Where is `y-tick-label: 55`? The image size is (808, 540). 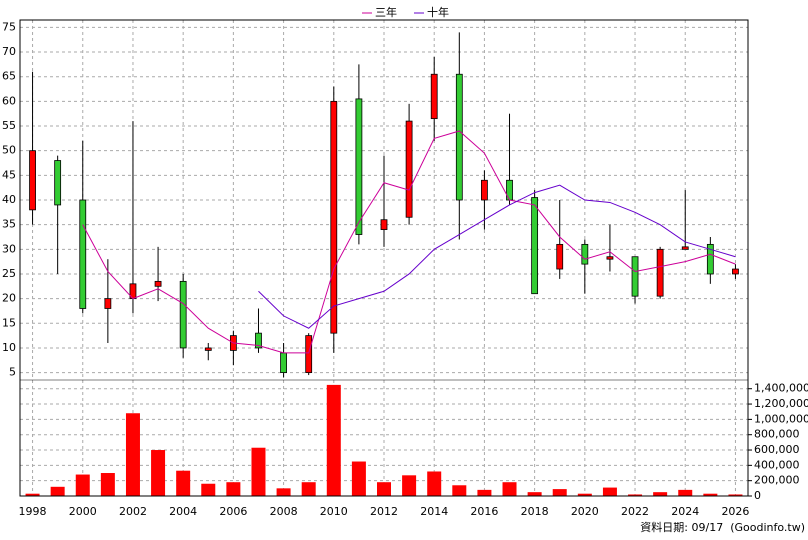 y-tick-label: 55 is located at coordinates (9, 125).